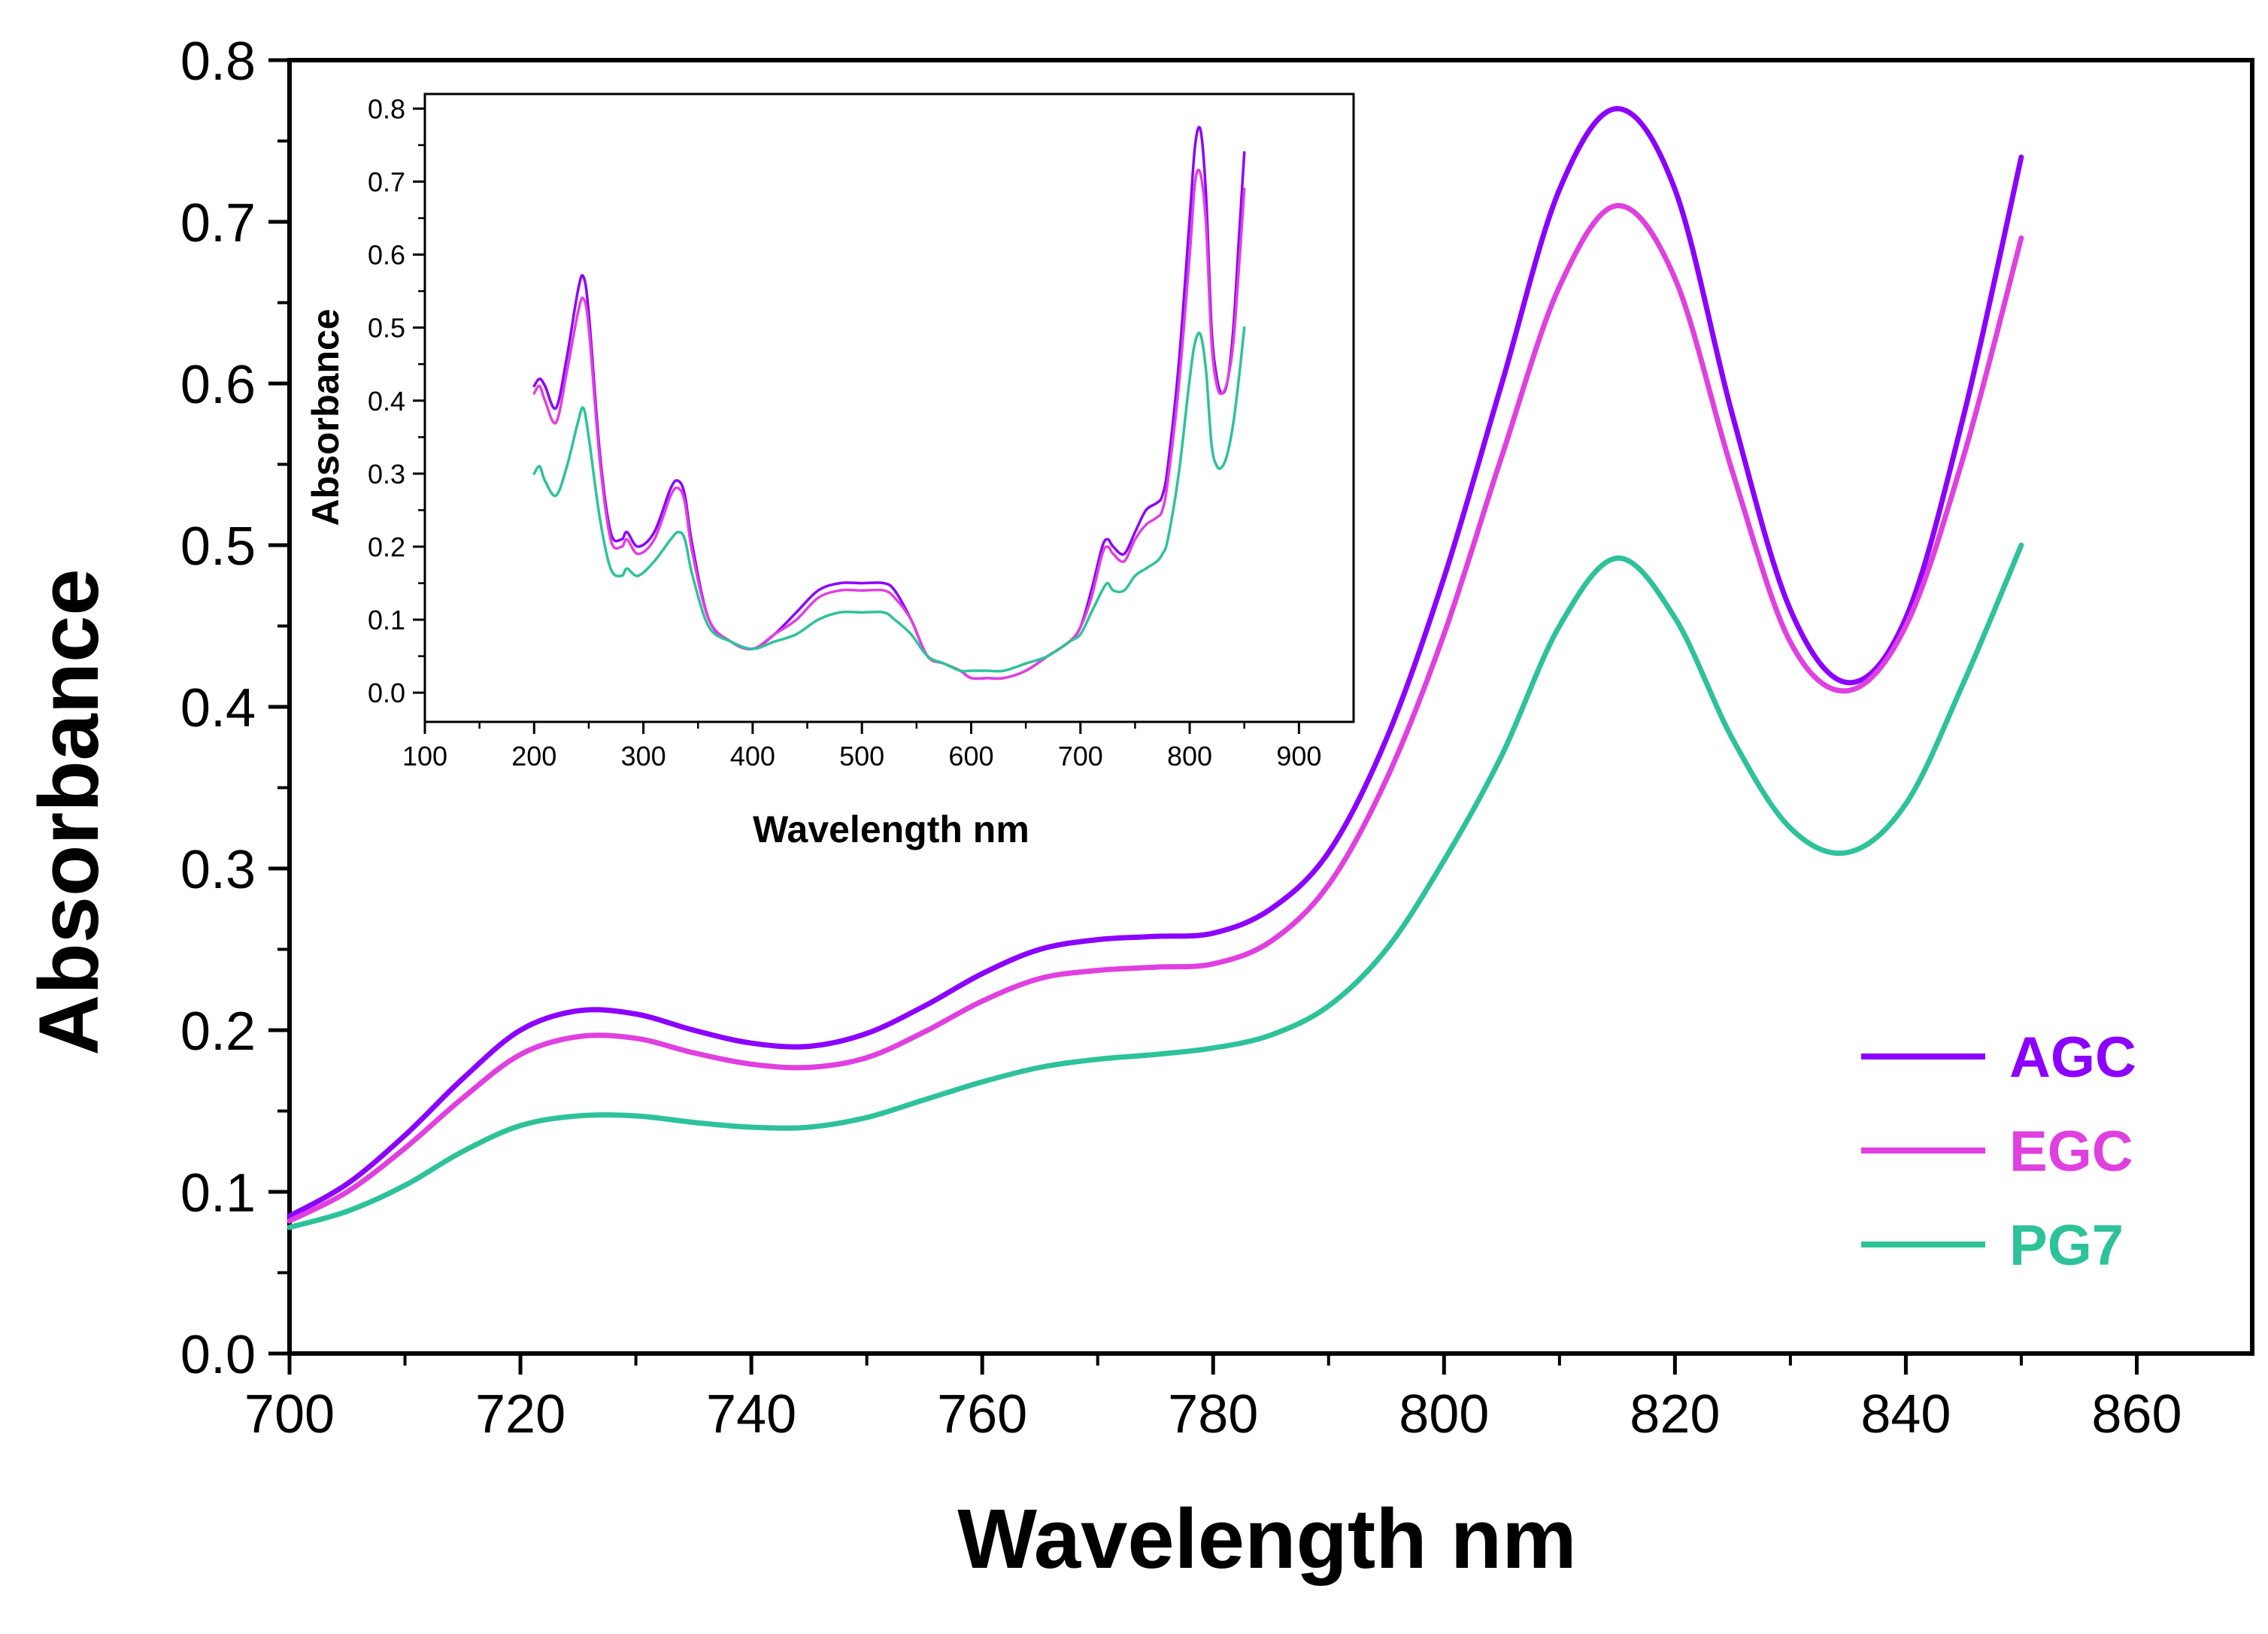  I want to click on legend-label-agc: AGC, so click(2072, 1058).